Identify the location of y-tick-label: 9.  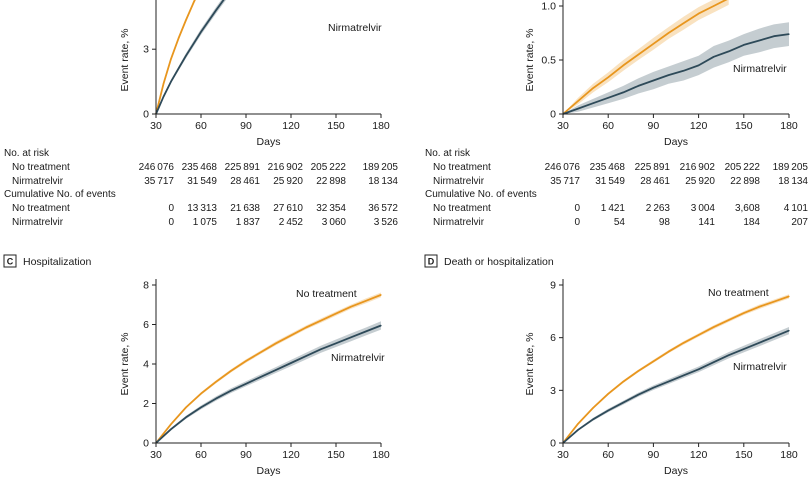
(553, 286).